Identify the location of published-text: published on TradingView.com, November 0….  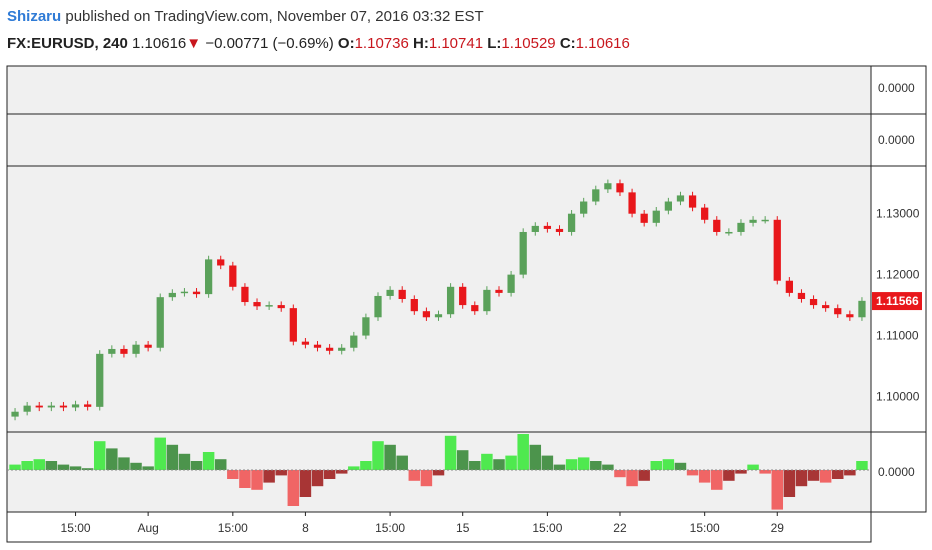
(274, 16).